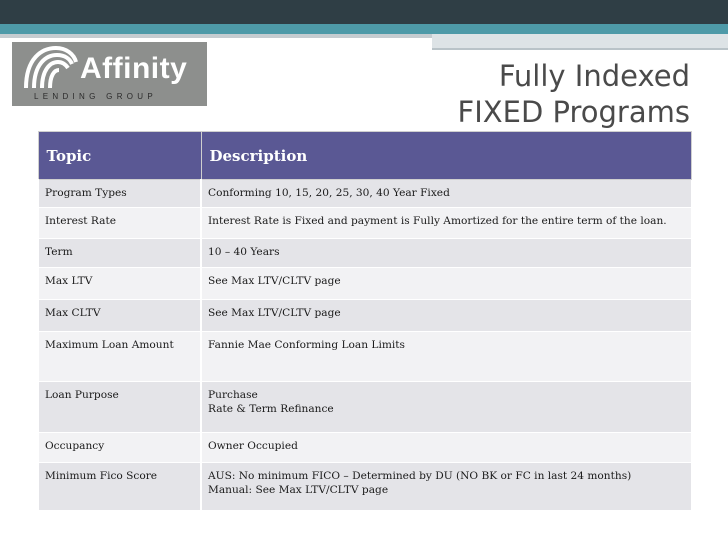  Describe the element at coordinates (119, 315) in the screenshot. I see `cell-topic: Max CLTV` at that location.